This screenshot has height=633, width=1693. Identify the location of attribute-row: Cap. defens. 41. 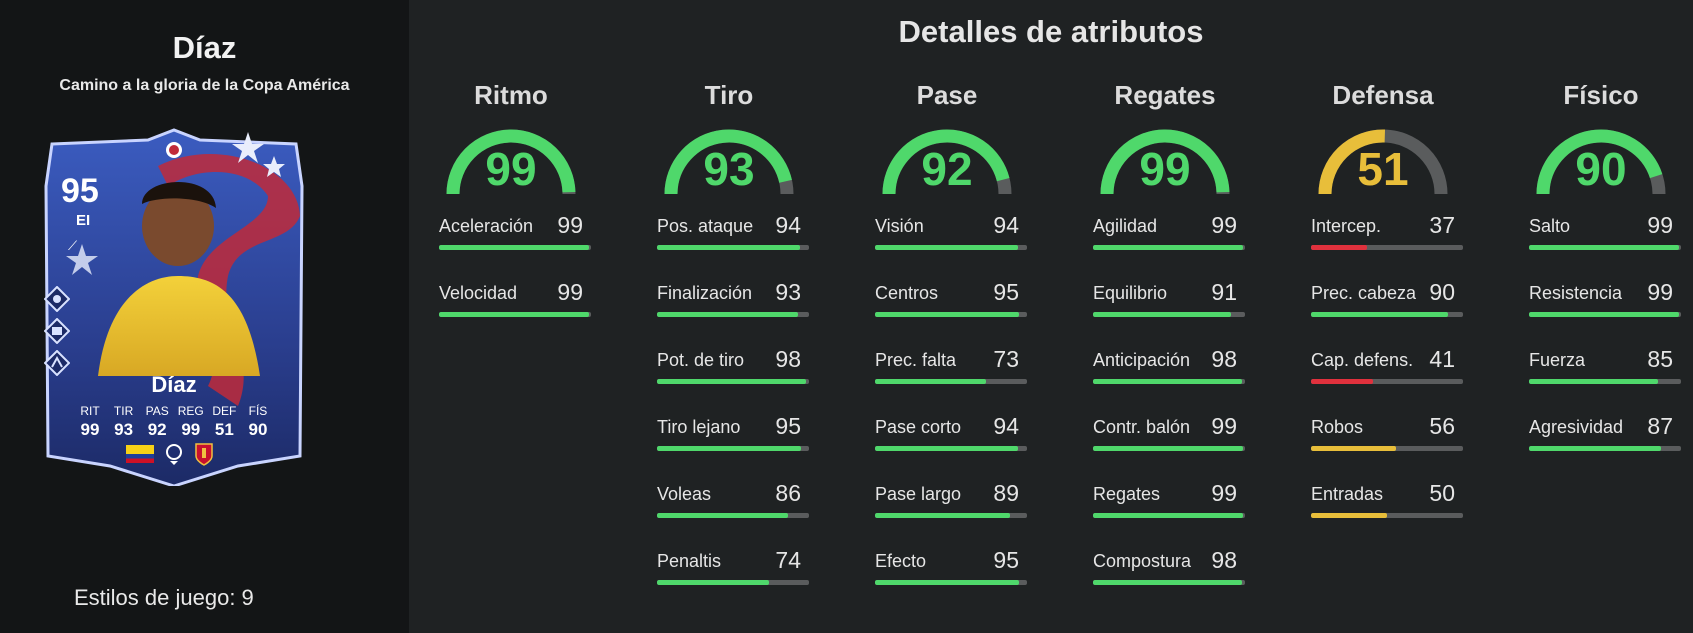
(1383, 369).